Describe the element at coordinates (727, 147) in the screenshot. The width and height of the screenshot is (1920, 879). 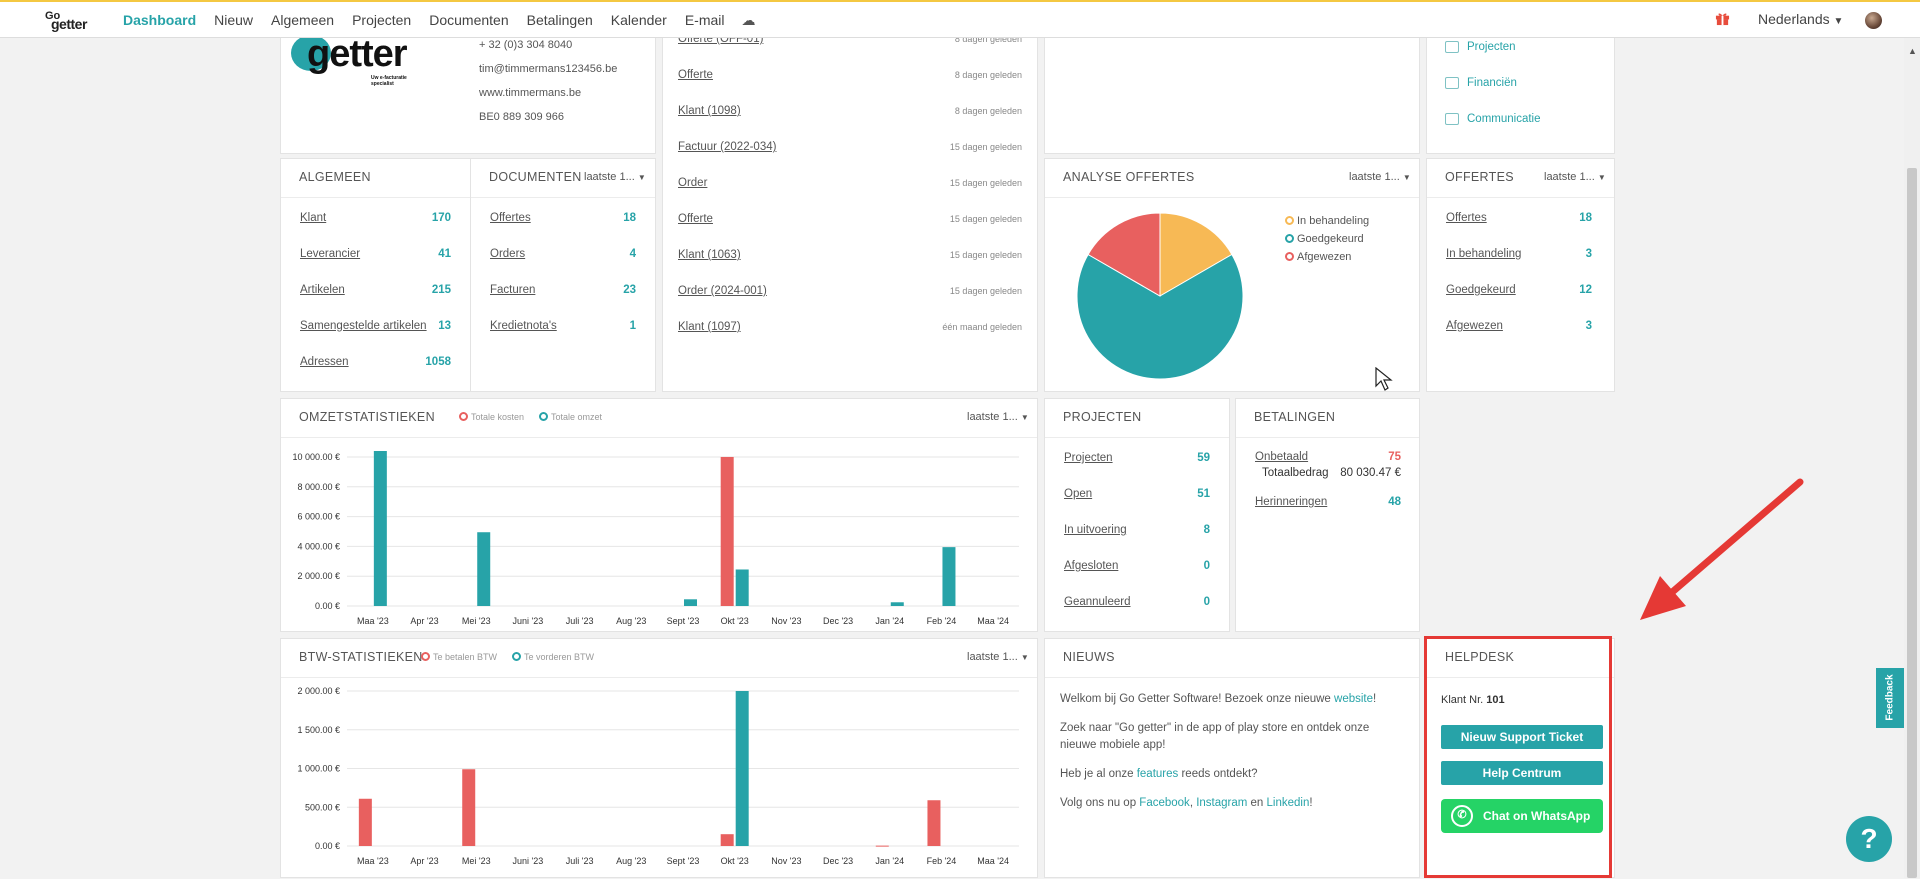
I see `activity-link: Factuur (2022-034)` at that location.